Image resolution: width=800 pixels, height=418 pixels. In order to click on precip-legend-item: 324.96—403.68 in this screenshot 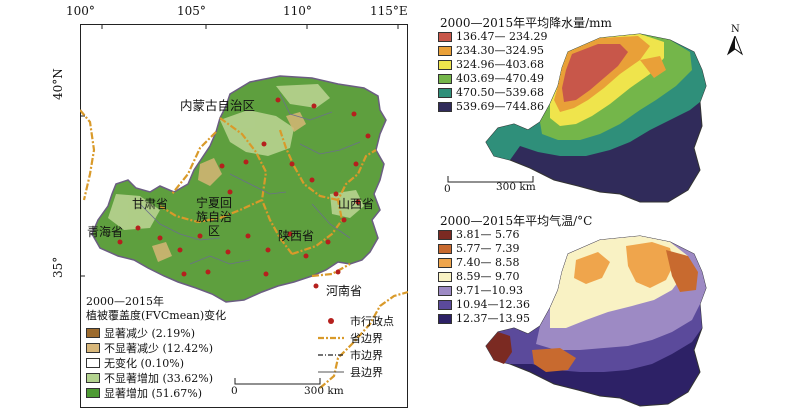, I will do `click(491, 64)`.